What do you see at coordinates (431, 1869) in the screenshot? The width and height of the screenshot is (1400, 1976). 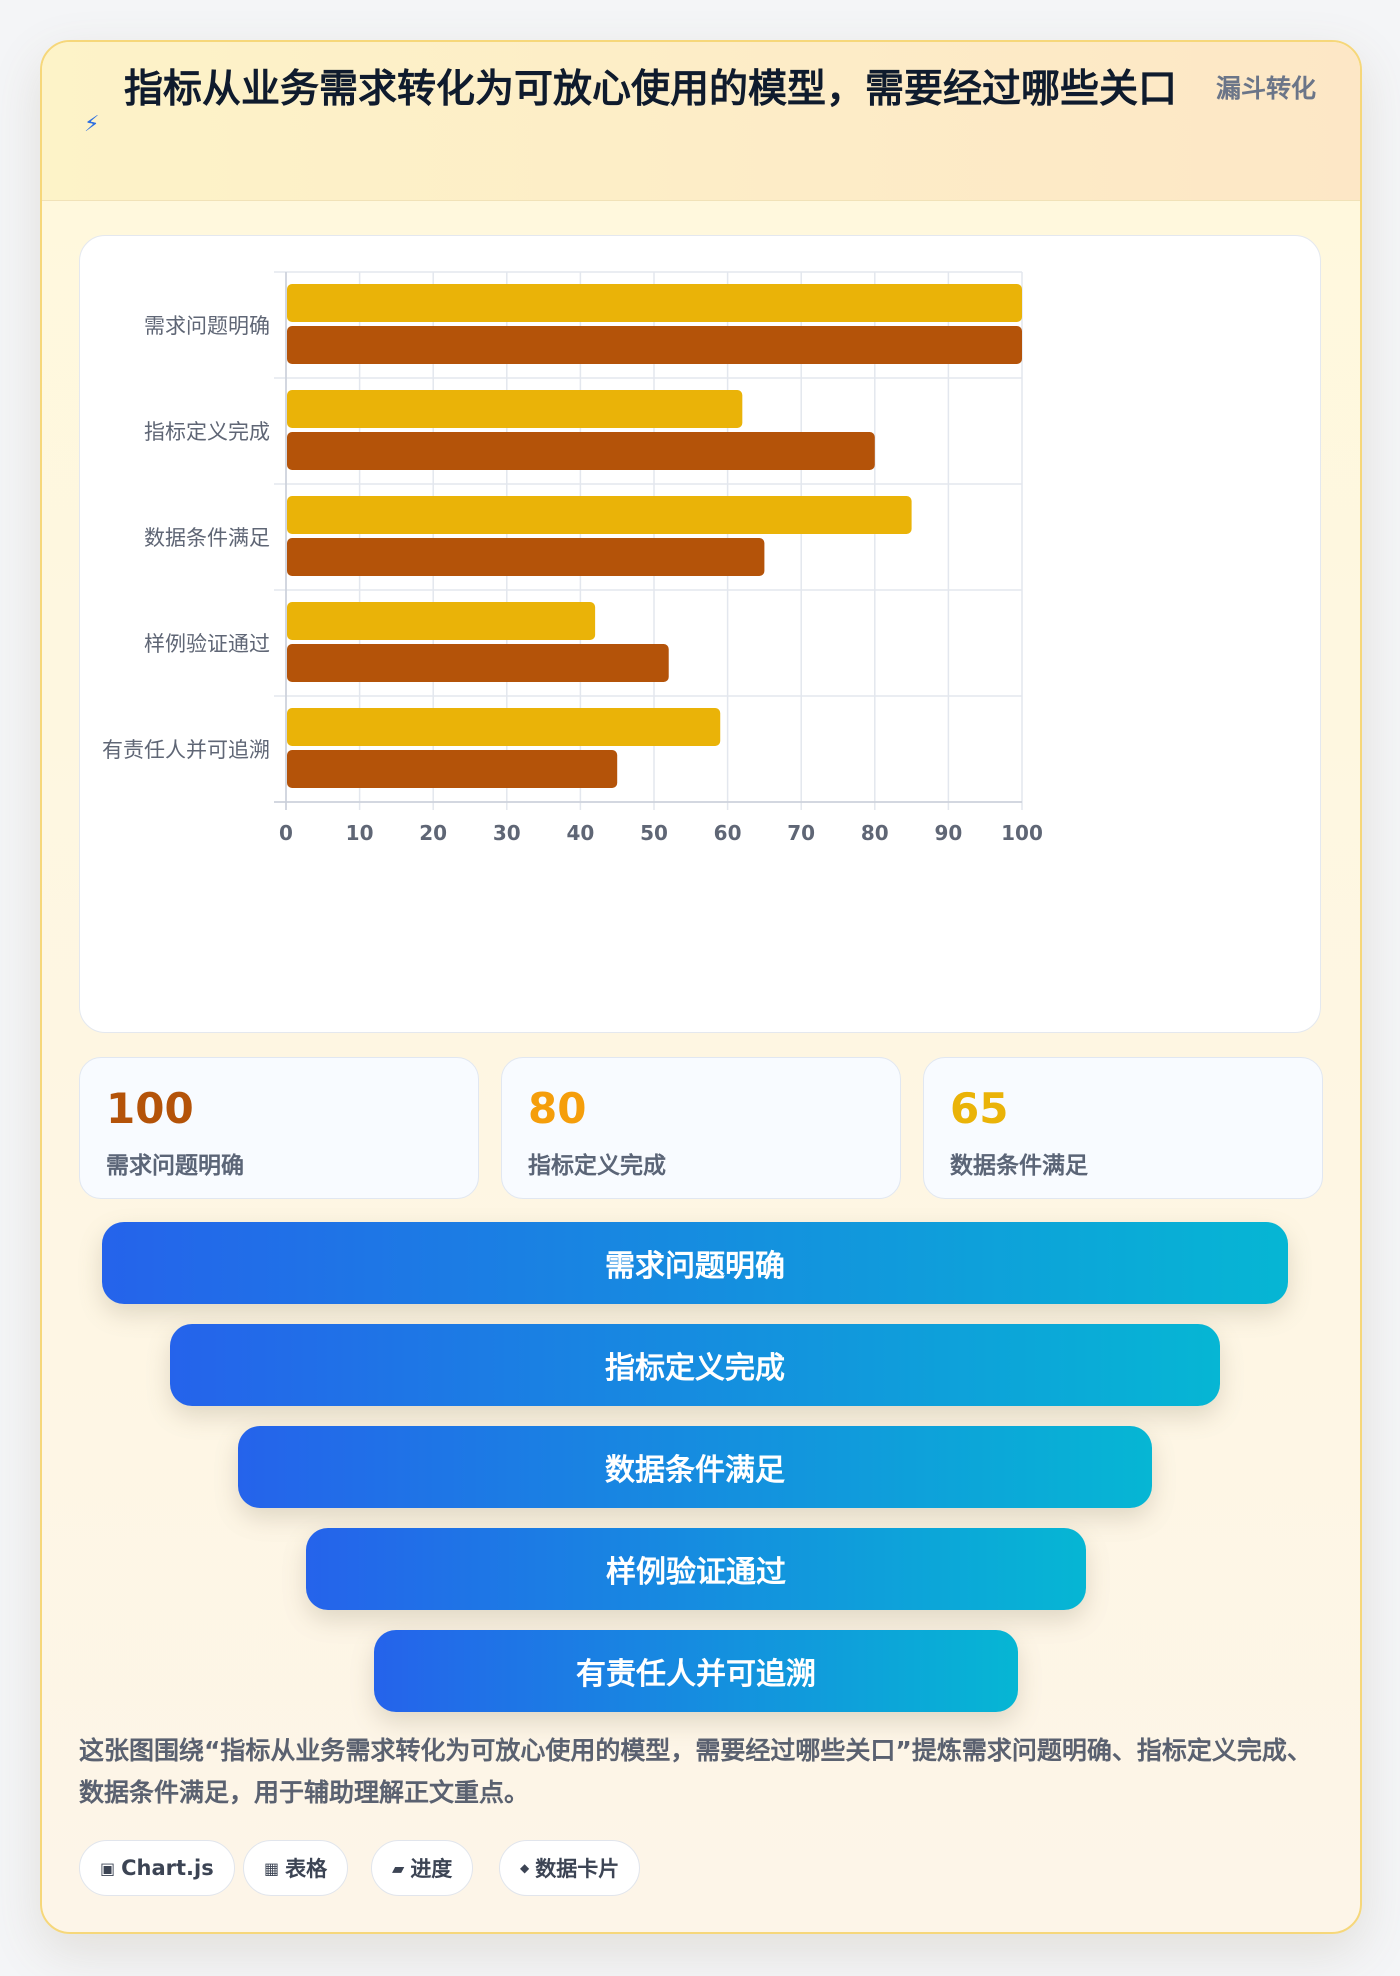 I see `chip-label: 进度` at bounding box center [431, 1869].